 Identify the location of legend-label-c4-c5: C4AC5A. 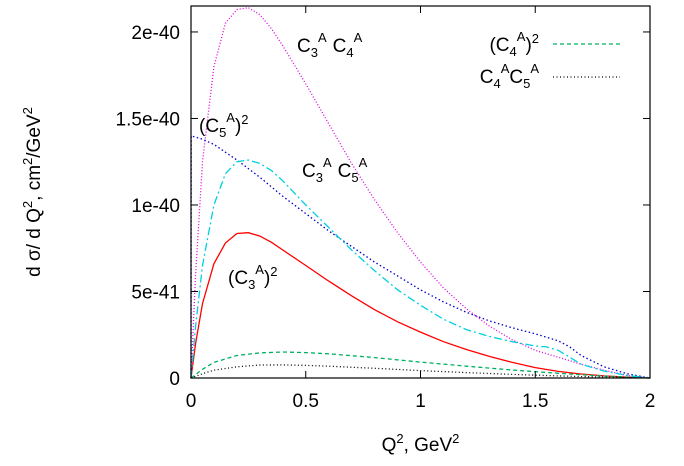
(510, 76).